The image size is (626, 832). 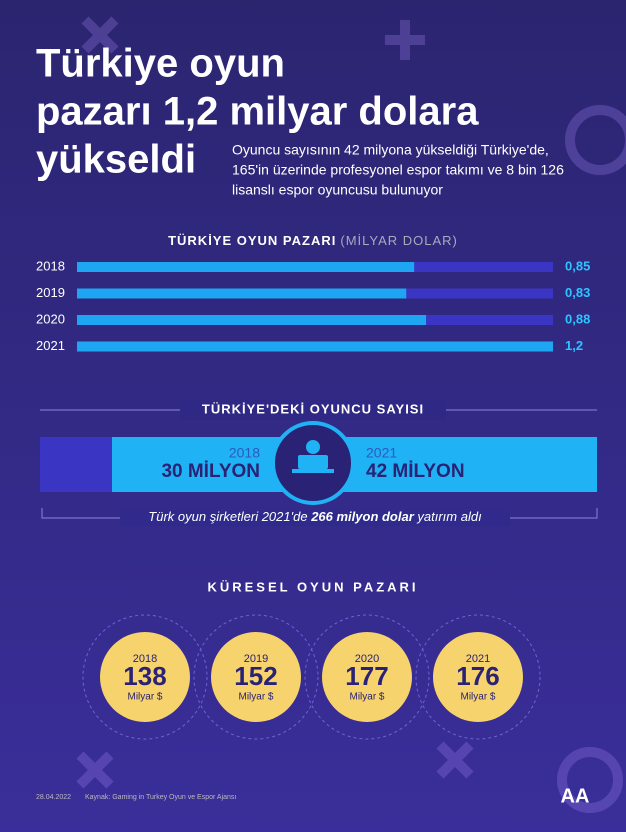 What do you see at coordinates (160, 64) in the screenshot?
I see `title-line: Türkiye oyun` at bounding box center [160, 64].